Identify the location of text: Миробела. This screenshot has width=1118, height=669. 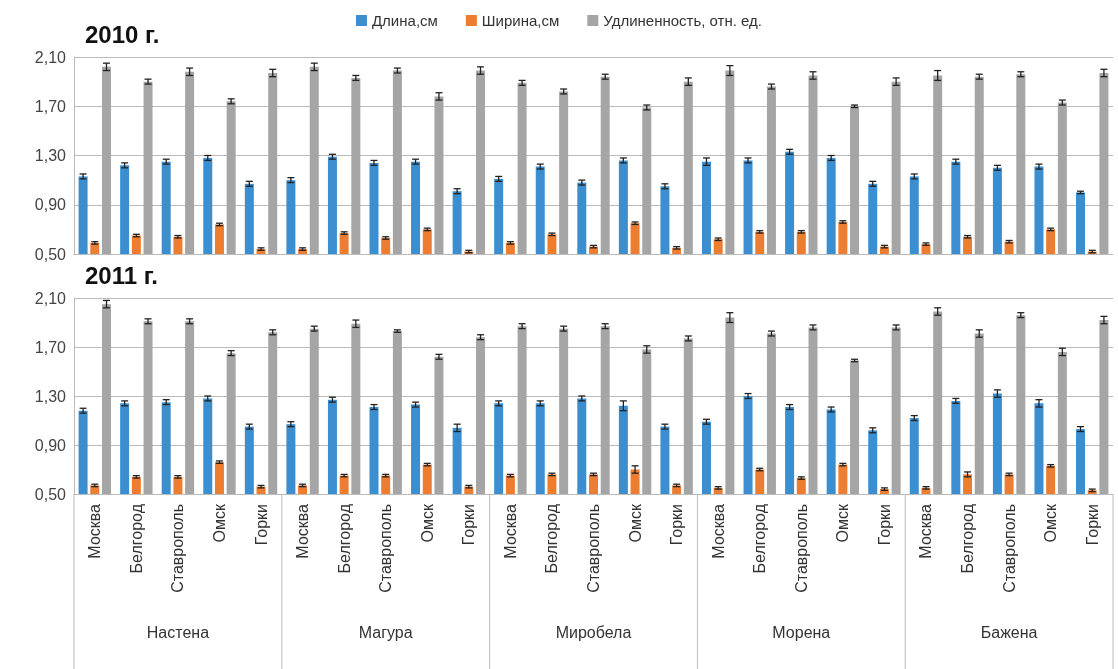
(593, 632).